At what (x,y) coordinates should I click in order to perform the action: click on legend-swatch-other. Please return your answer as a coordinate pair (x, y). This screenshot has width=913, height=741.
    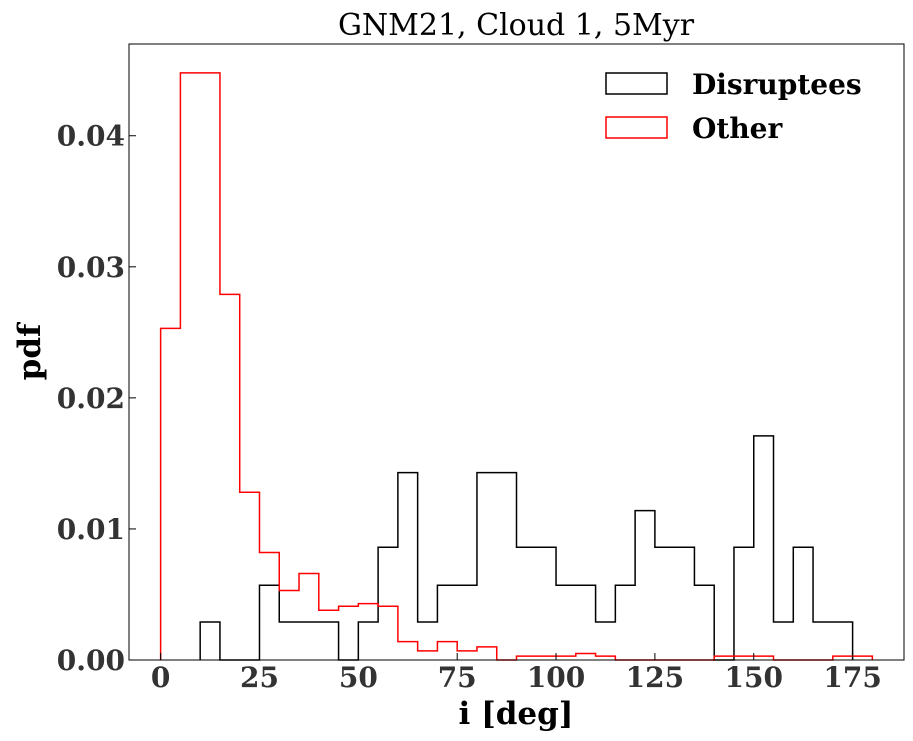
    Looking at the image, I should click on (636, 127).